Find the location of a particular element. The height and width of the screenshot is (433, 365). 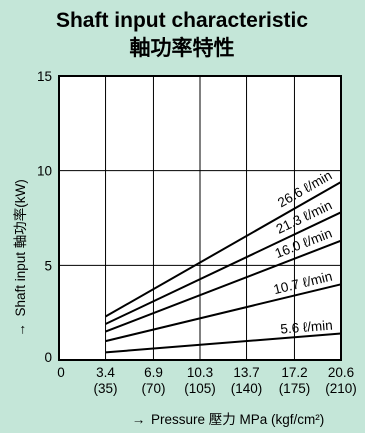

x-tick-sublabel-5: (175) is located at coordinates (295, 388).